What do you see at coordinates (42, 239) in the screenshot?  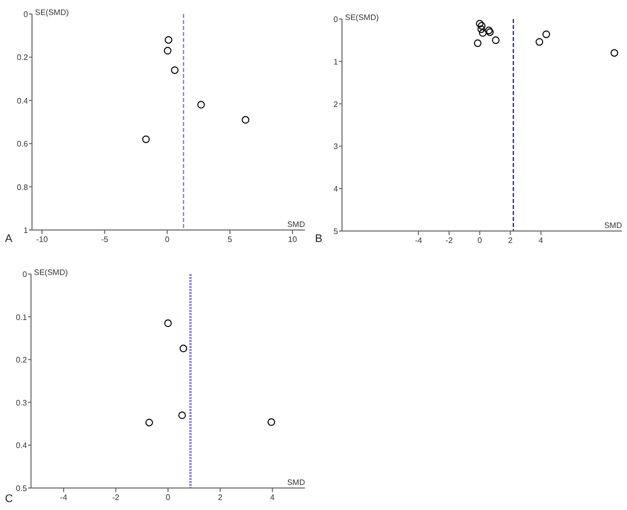 I see `x-tick-label: -10` at bounding box center [42, 239].